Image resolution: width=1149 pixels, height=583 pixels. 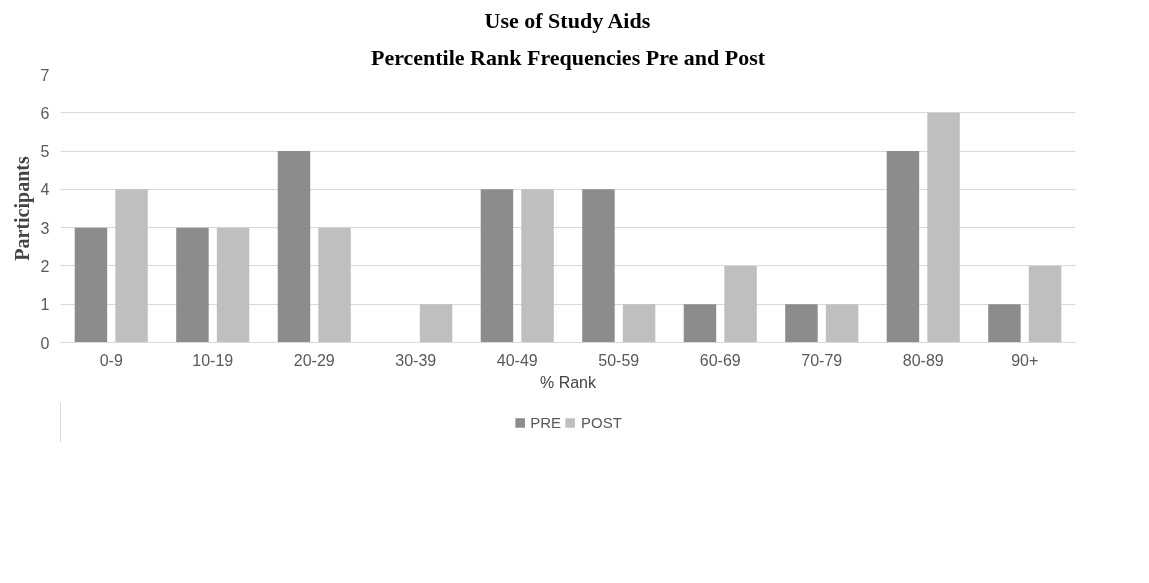 What do you see at coordinates (45, 343) in the screenshot?
I see `y-tick-label: 0` at bounding box center [45, 343].